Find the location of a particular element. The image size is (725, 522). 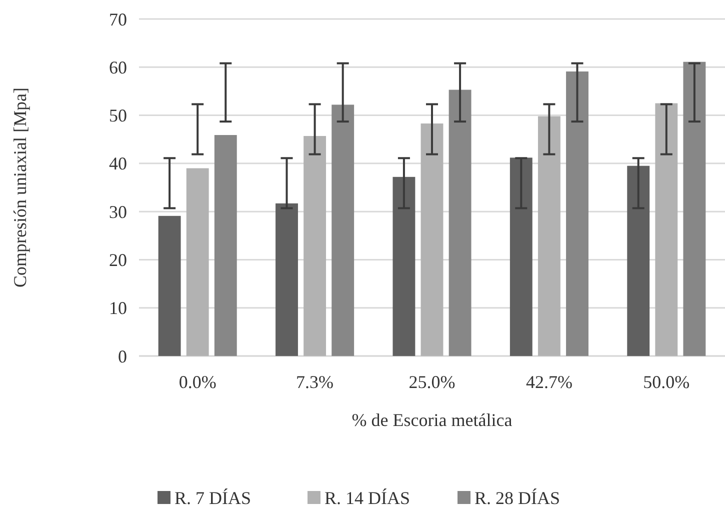

y-tick-label: 50 is located at coordinates (118, 116).